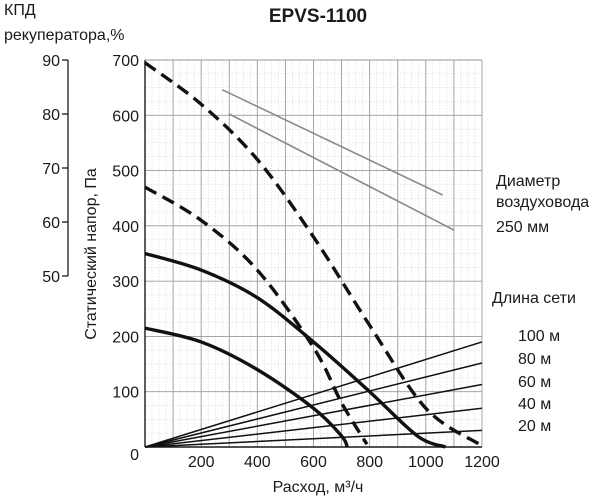 This screenshot has width=608, height=503. Describe the element at coordinates (51, 277) in the screenshot. I see `y2-tick-label: 50` at that location.